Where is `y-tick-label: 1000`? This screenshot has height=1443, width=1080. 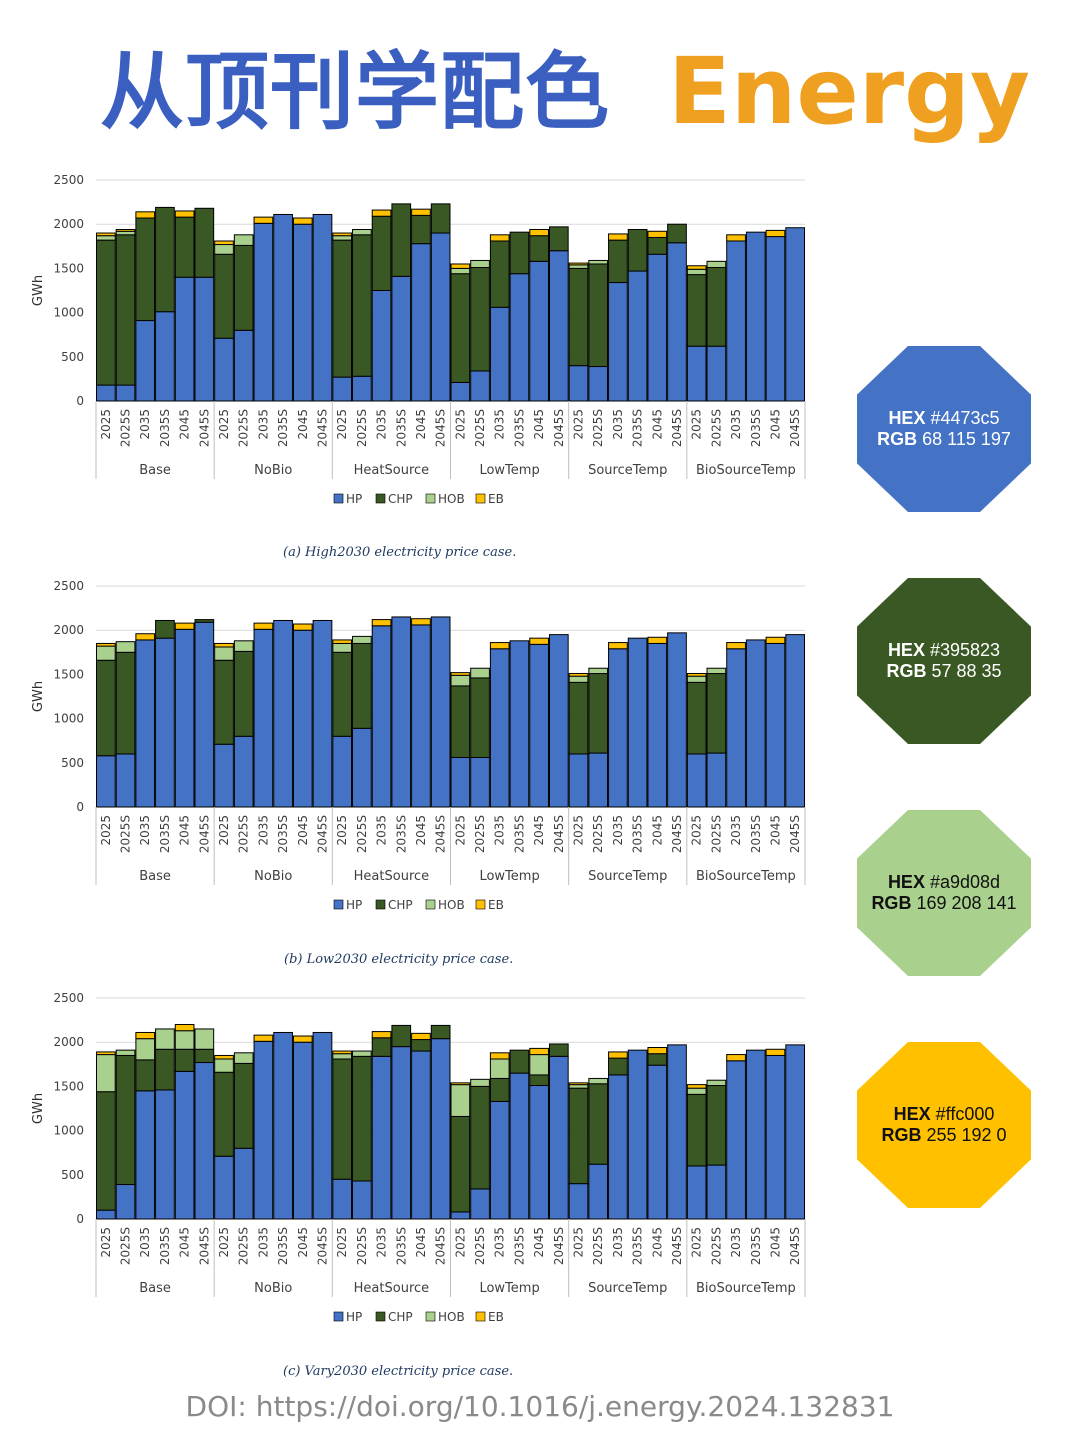 y-tick-label: 1000 is located at coordinates (68, 313).